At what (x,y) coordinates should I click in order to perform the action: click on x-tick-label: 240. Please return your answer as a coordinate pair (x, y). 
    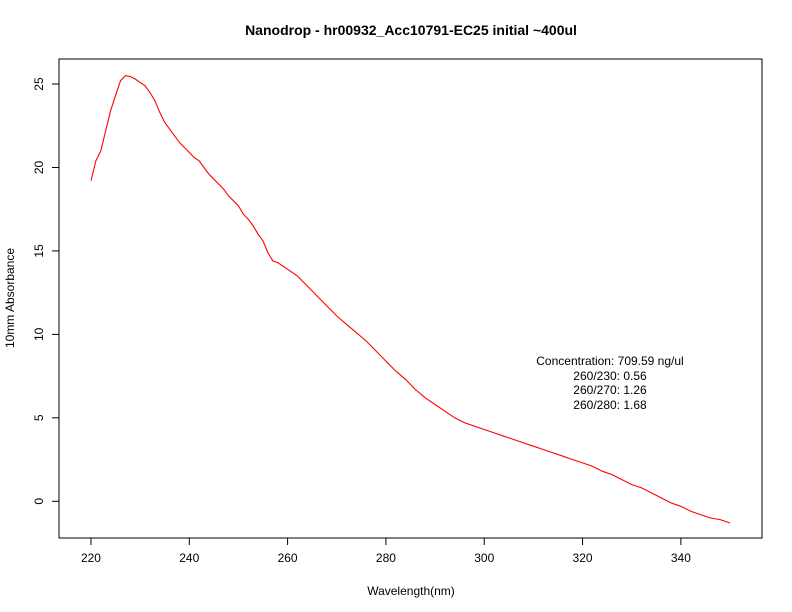
    Looking at the image, I should click on (189, 558).